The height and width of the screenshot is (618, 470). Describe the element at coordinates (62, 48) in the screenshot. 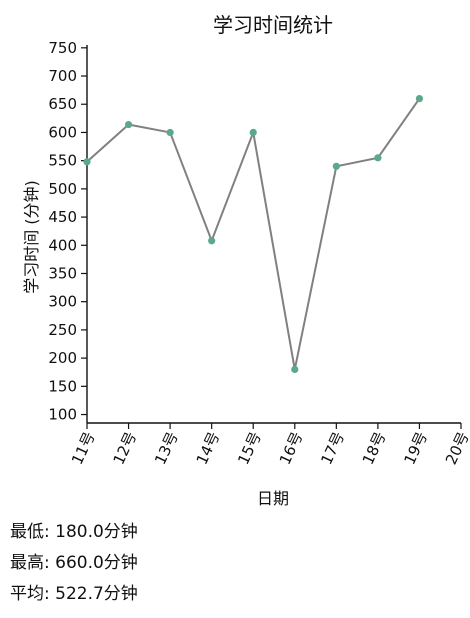

I see `y-tick-label: 750` at that location.